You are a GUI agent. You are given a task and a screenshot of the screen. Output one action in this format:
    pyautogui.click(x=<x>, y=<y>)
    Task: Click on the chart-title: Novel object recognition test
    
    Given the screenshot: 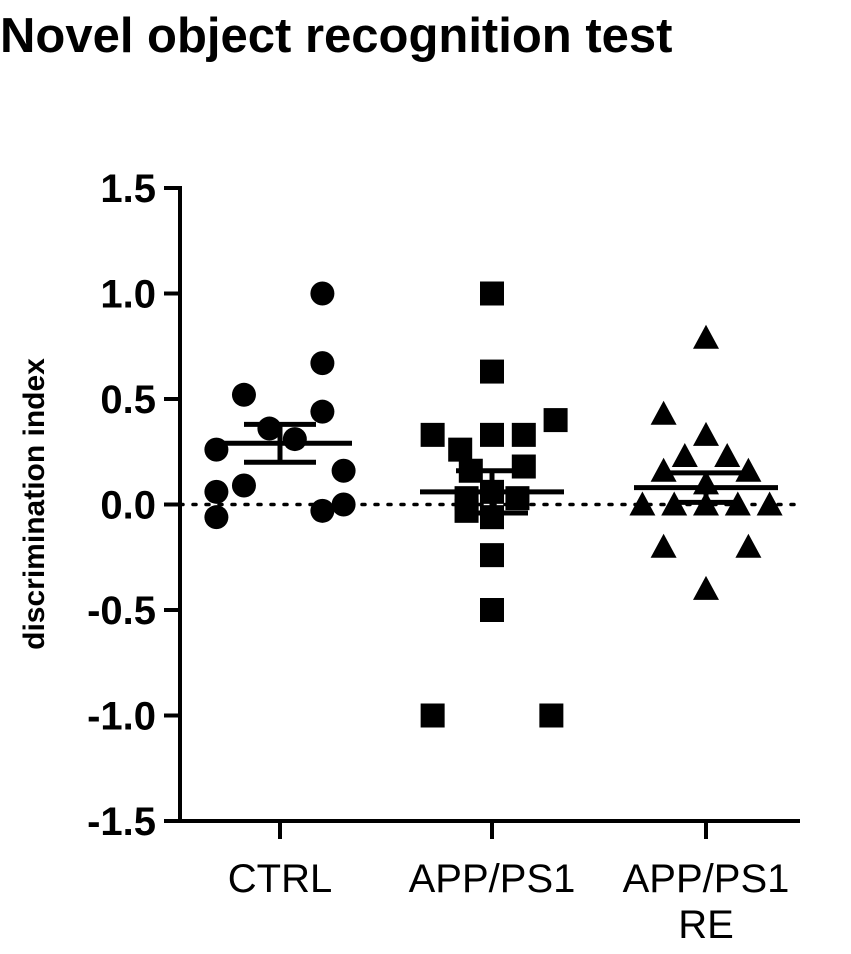 What is the action you would take?
    pyautogui.click(x=336, y=36)
    